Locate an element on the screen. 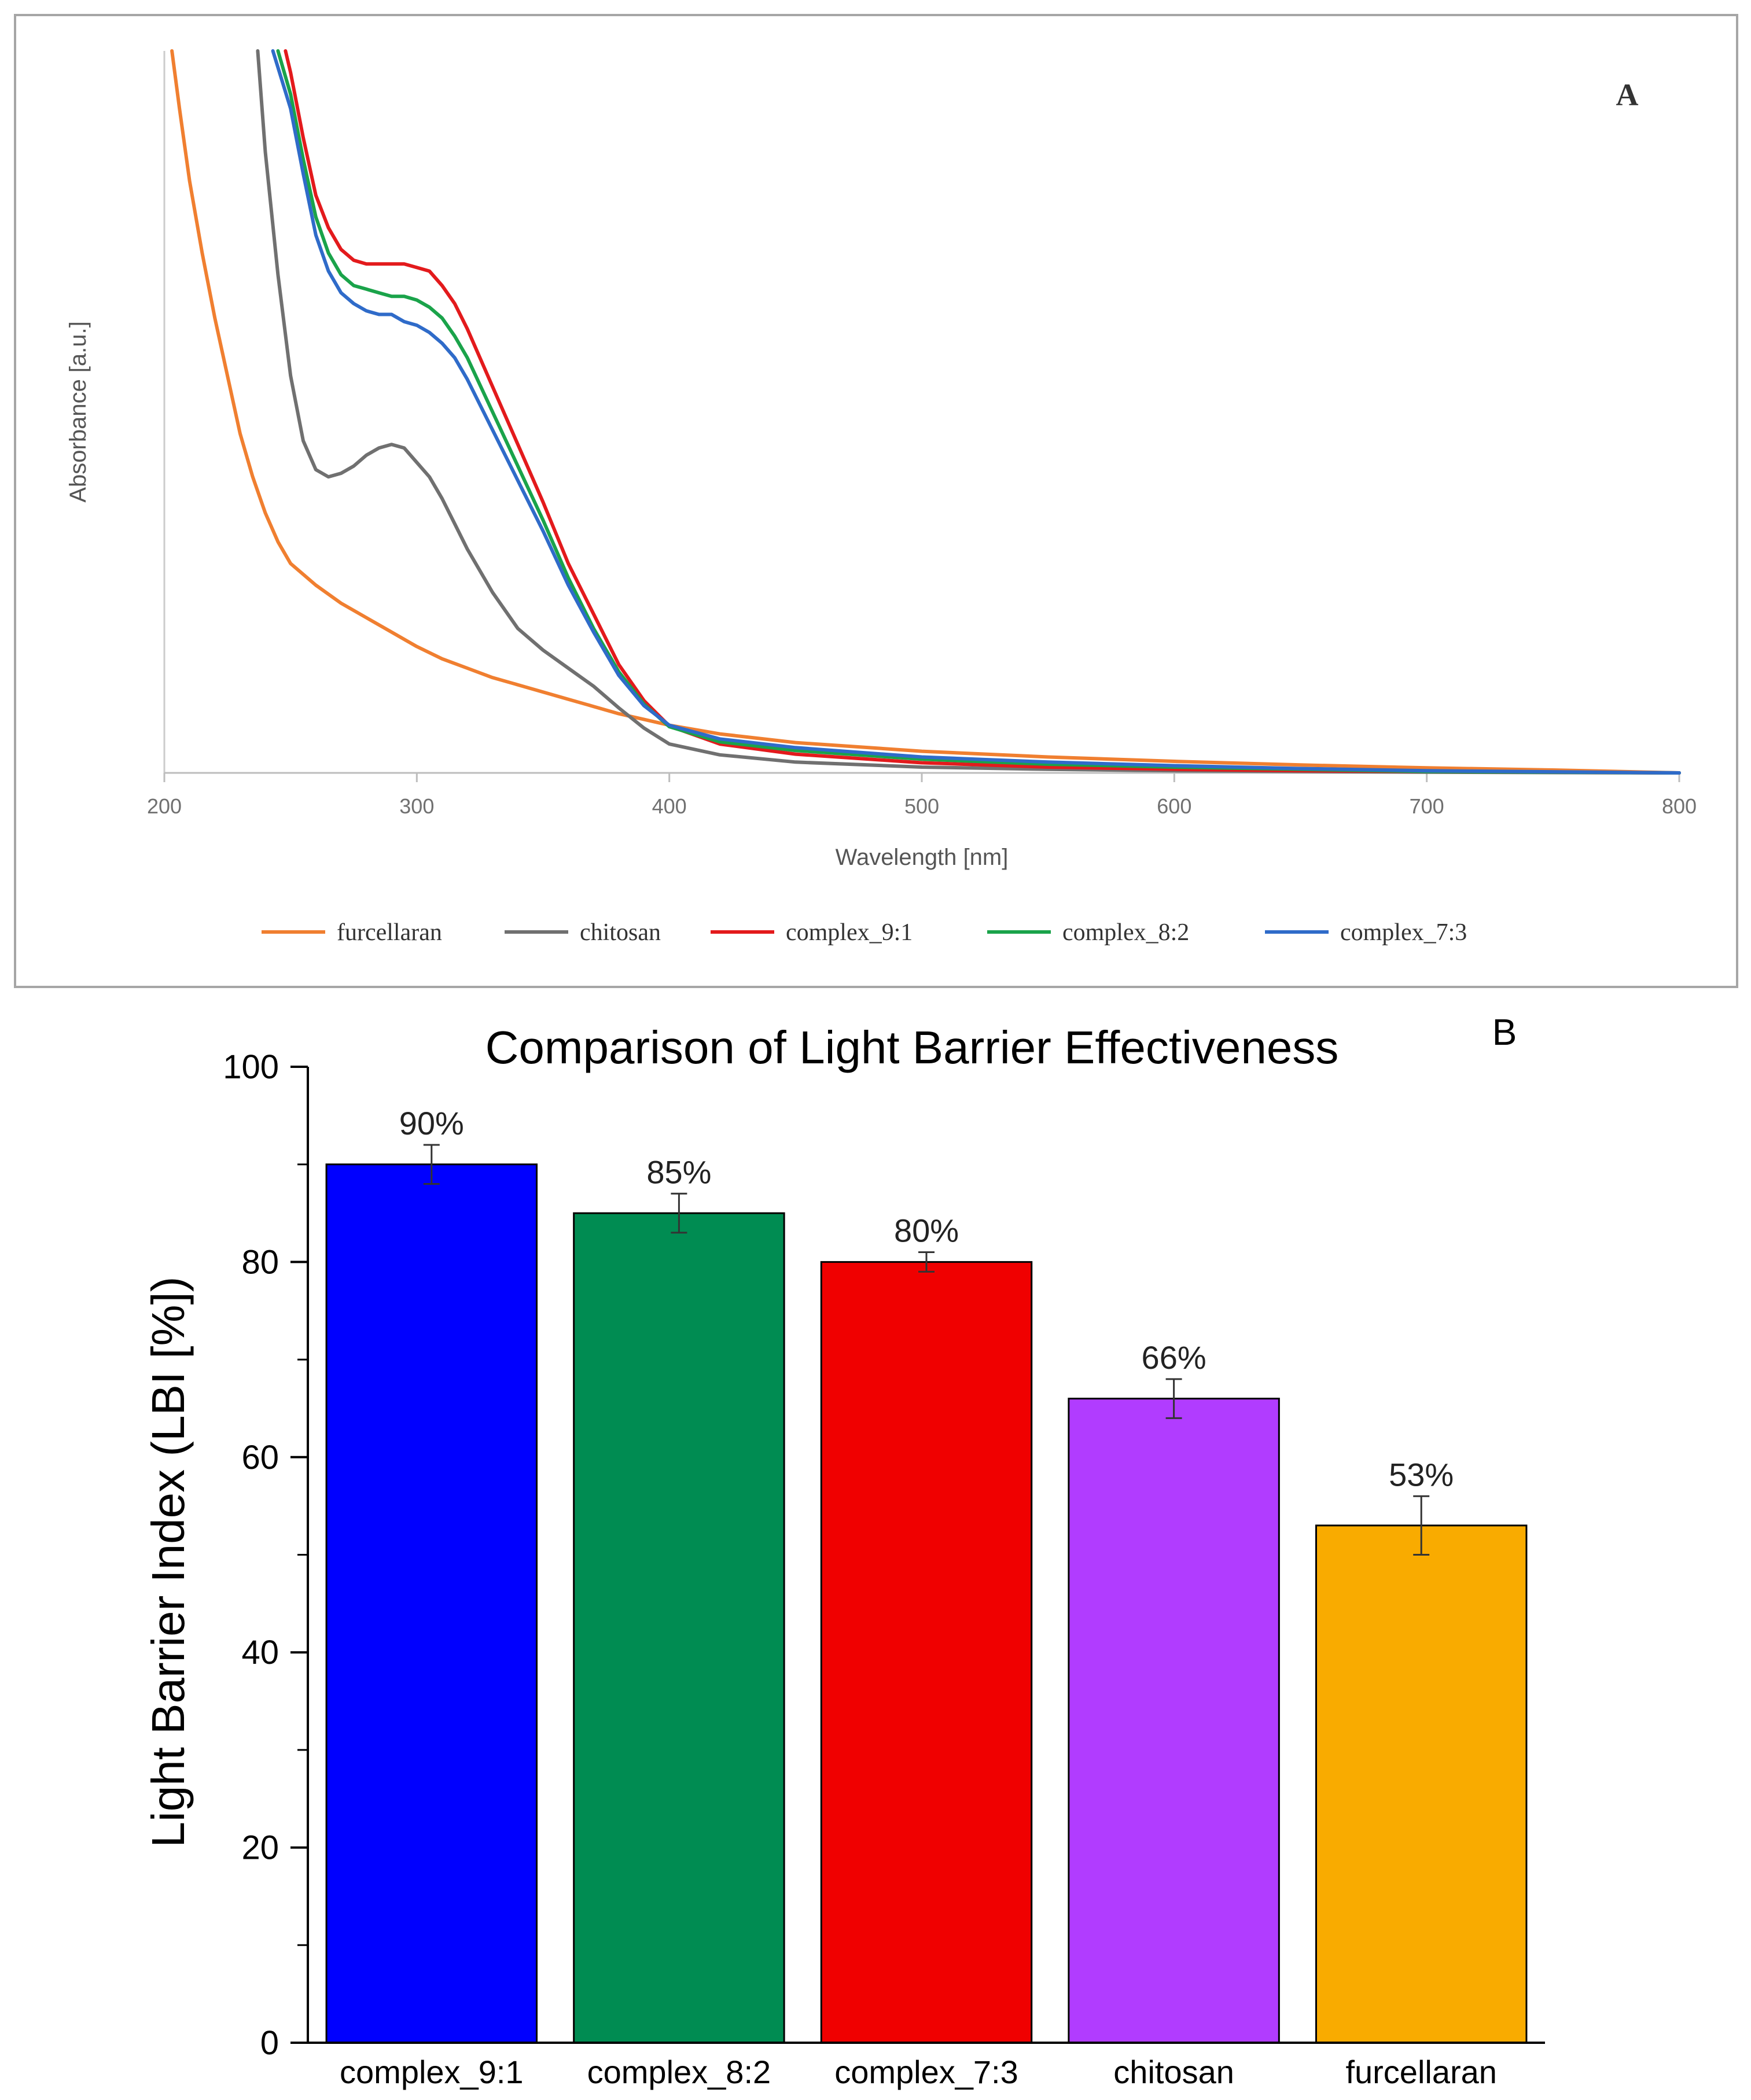 Image resolution: width=1751 pixels, height=2100 pixels. panel-b-data-label: 80% is located at coordinates (926, 1231).